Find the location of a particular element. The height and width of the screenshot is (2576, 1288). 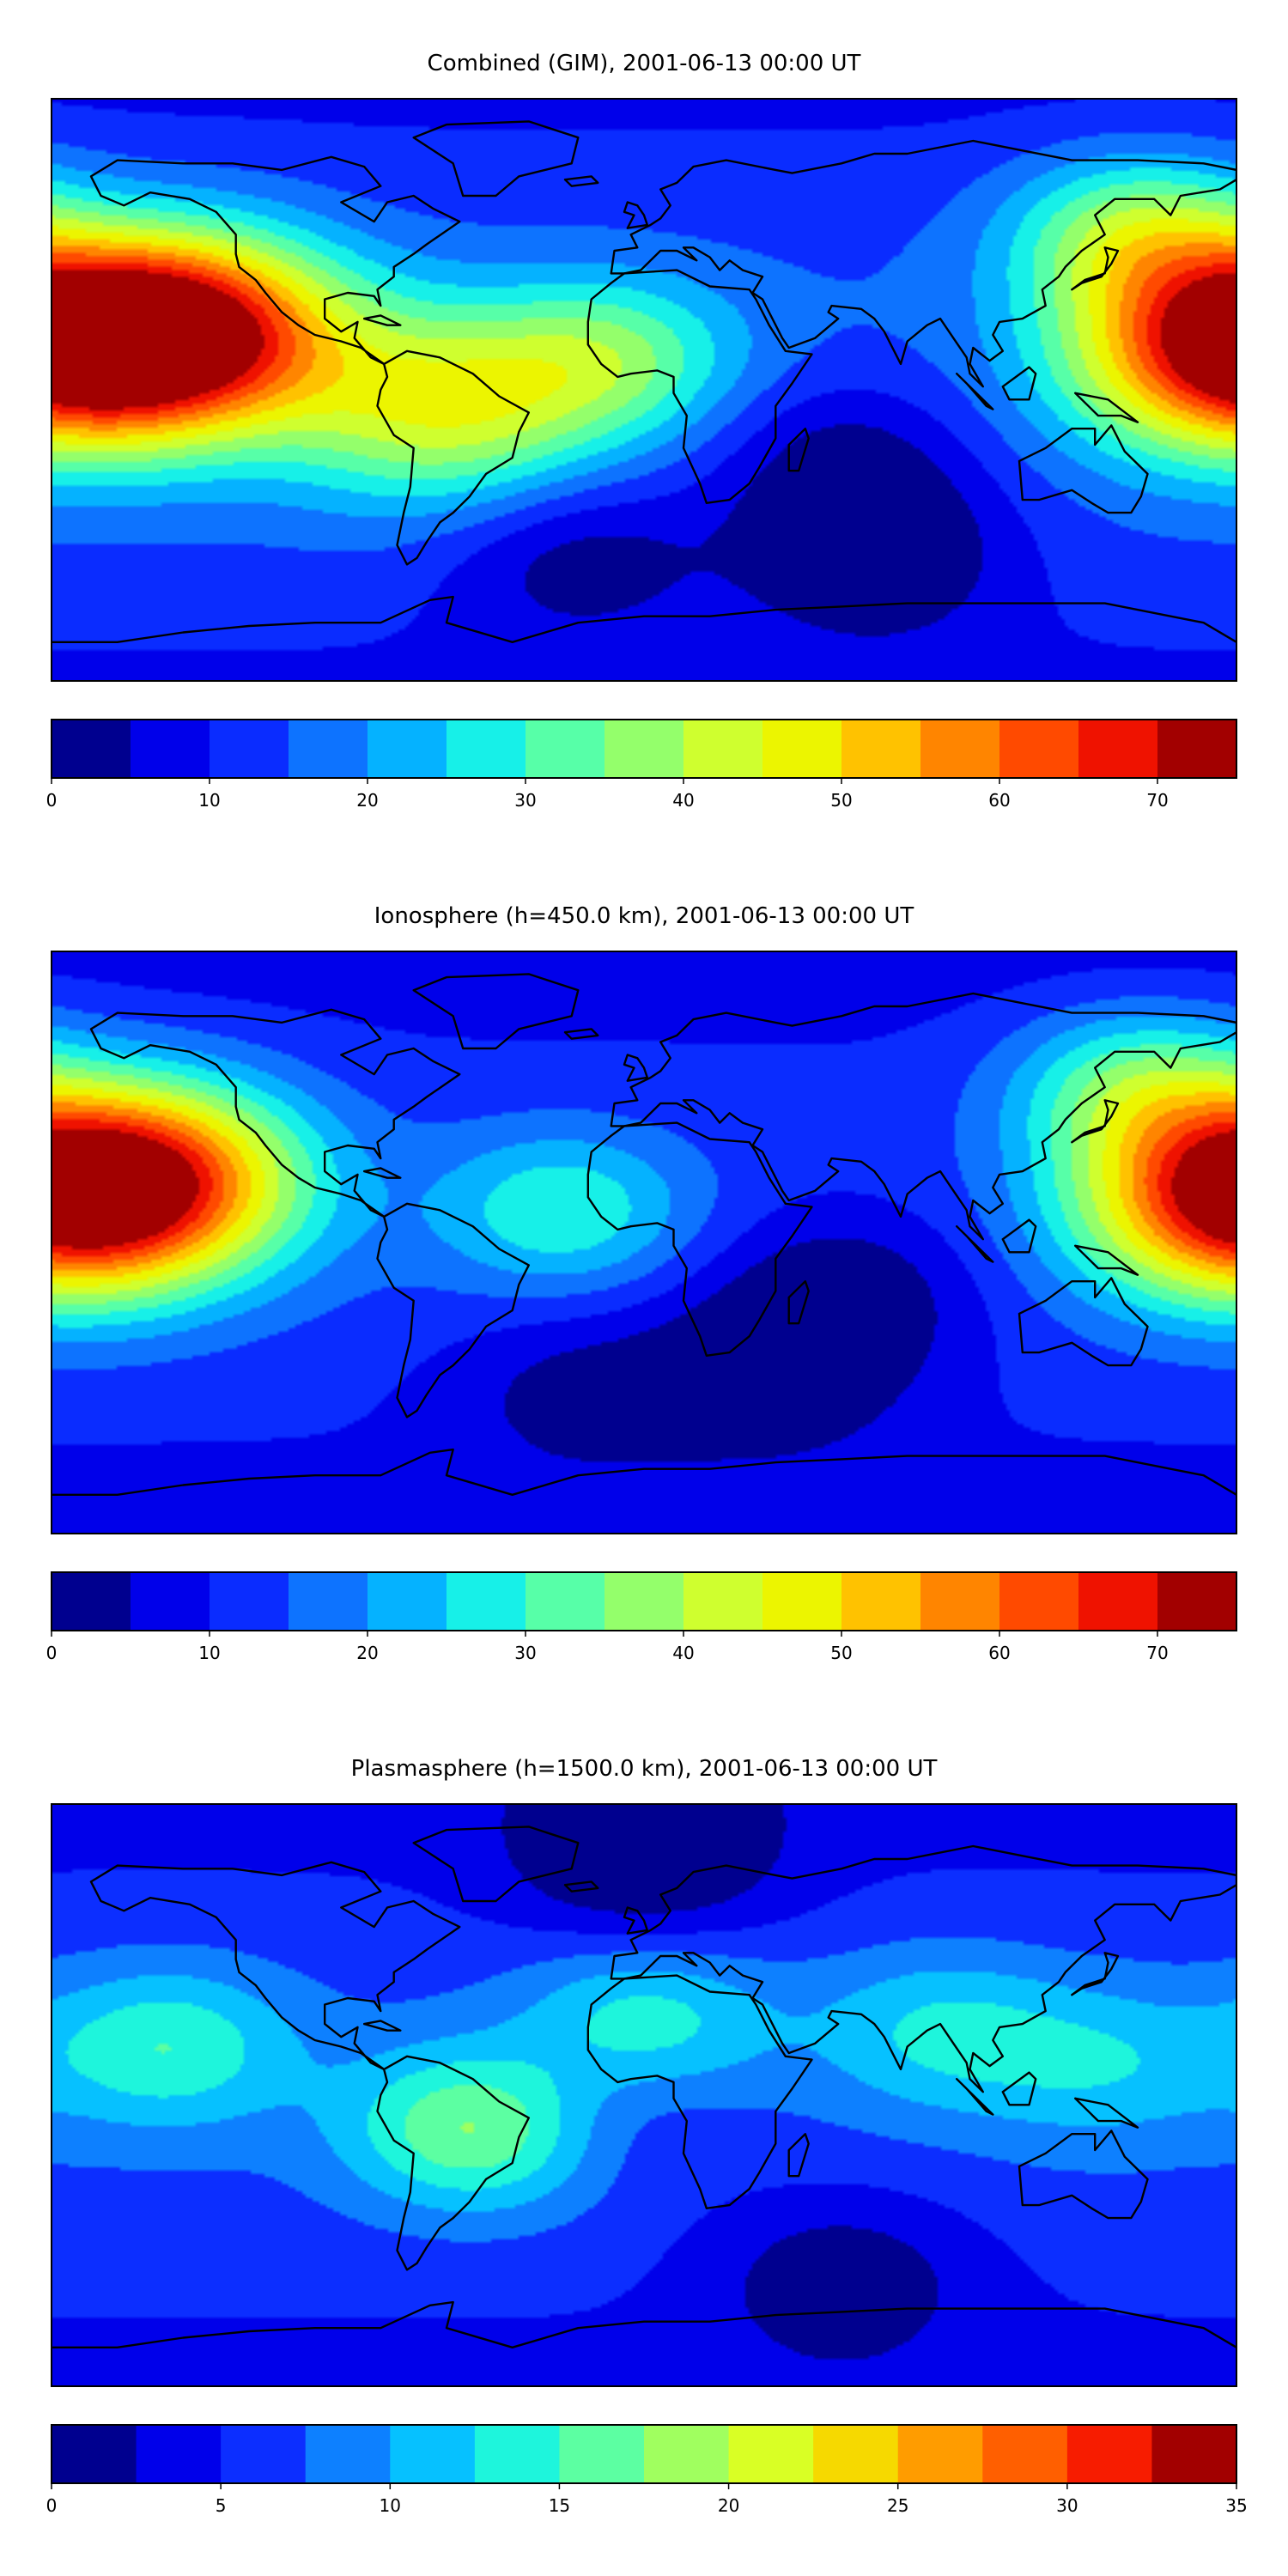

colorbar-ionosphere: 0 10 20 30 40 50 60 70 is located at coordinates (641, 1617).